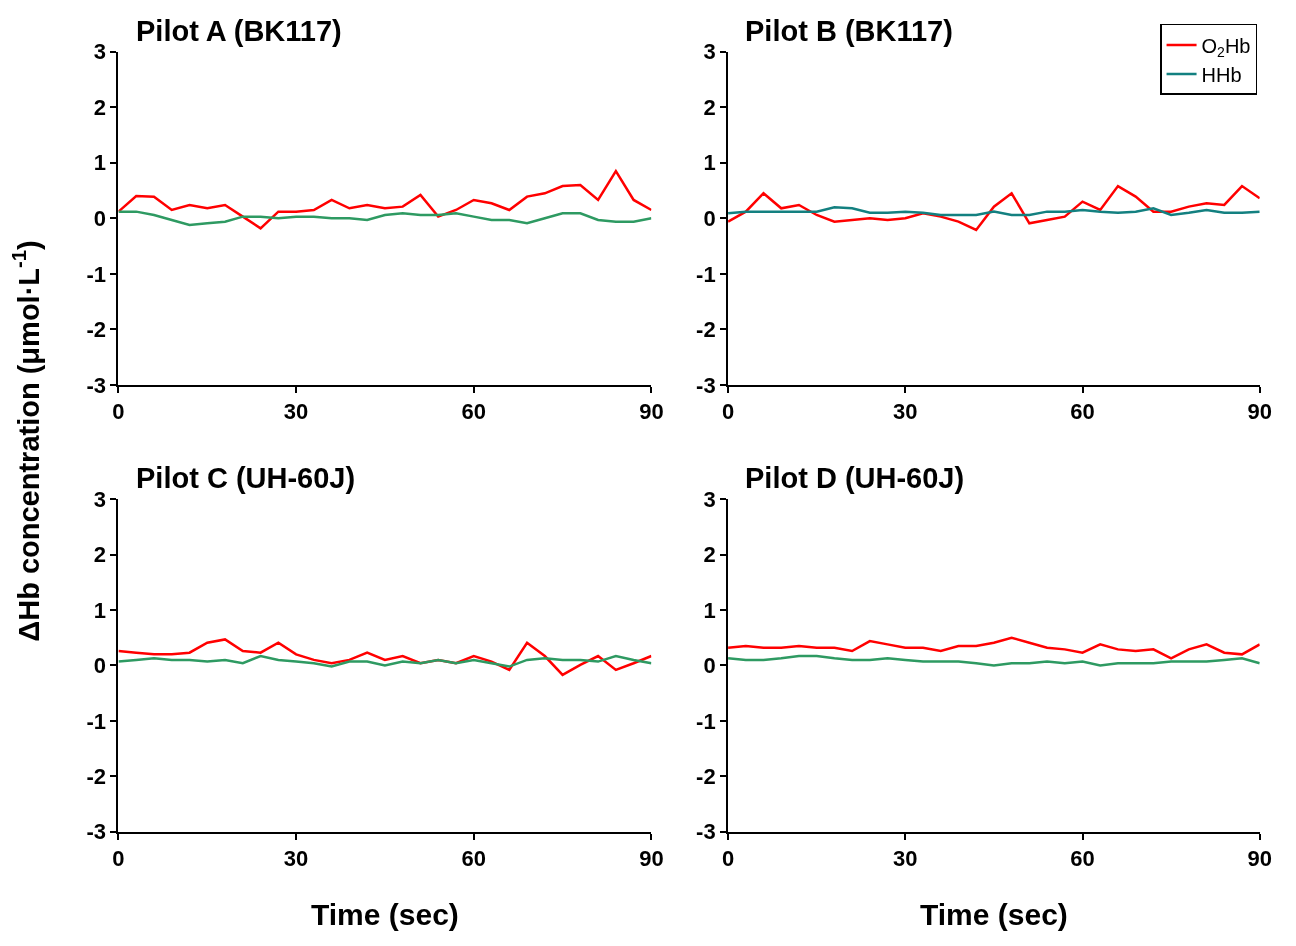  What do you see at coordinates (246, 478) in the screenshot?
I see `chart-title: Pilot C (UH-60J)` at bounding box center [246, 478].